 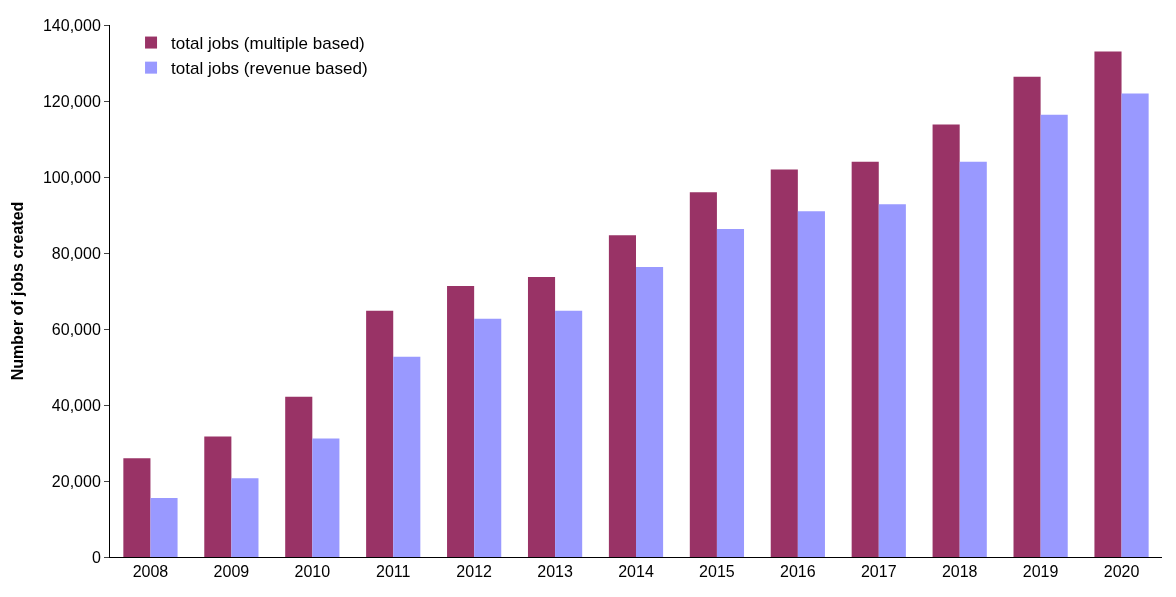 I want to click on x-tick-label: 2013, so click(x=555, y=572).